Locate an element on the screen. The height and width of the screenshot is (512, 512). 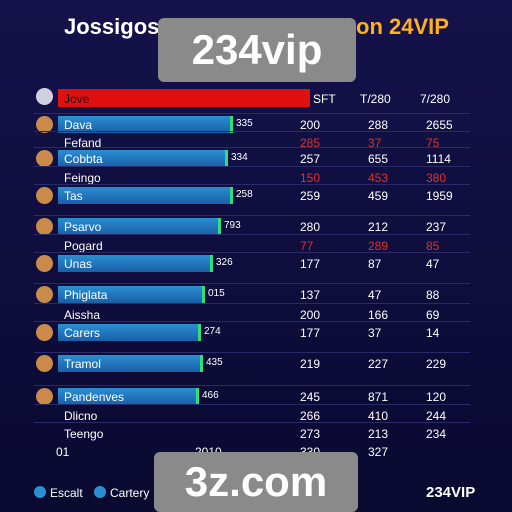
brand: 234VIP is located at coordinates (451, 492).